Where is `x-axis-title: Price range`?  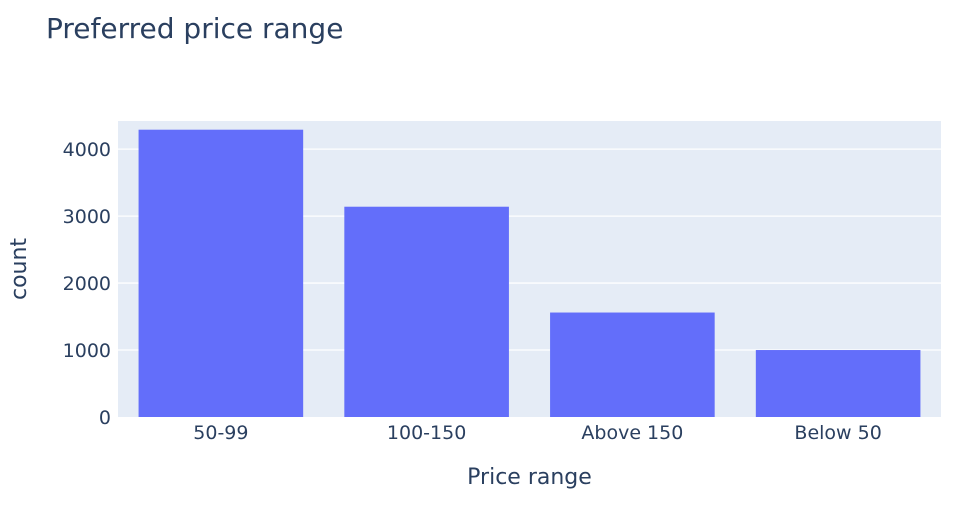 x-axis-title: Price range is located at coordinates (529, 477).